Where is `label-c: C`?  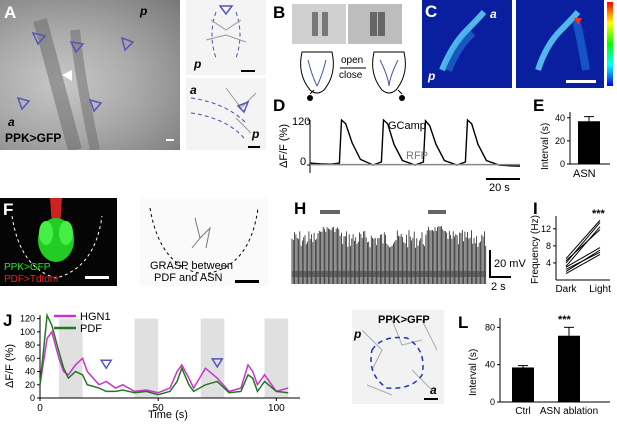
label-c: C is located at coordinates (431, 11).